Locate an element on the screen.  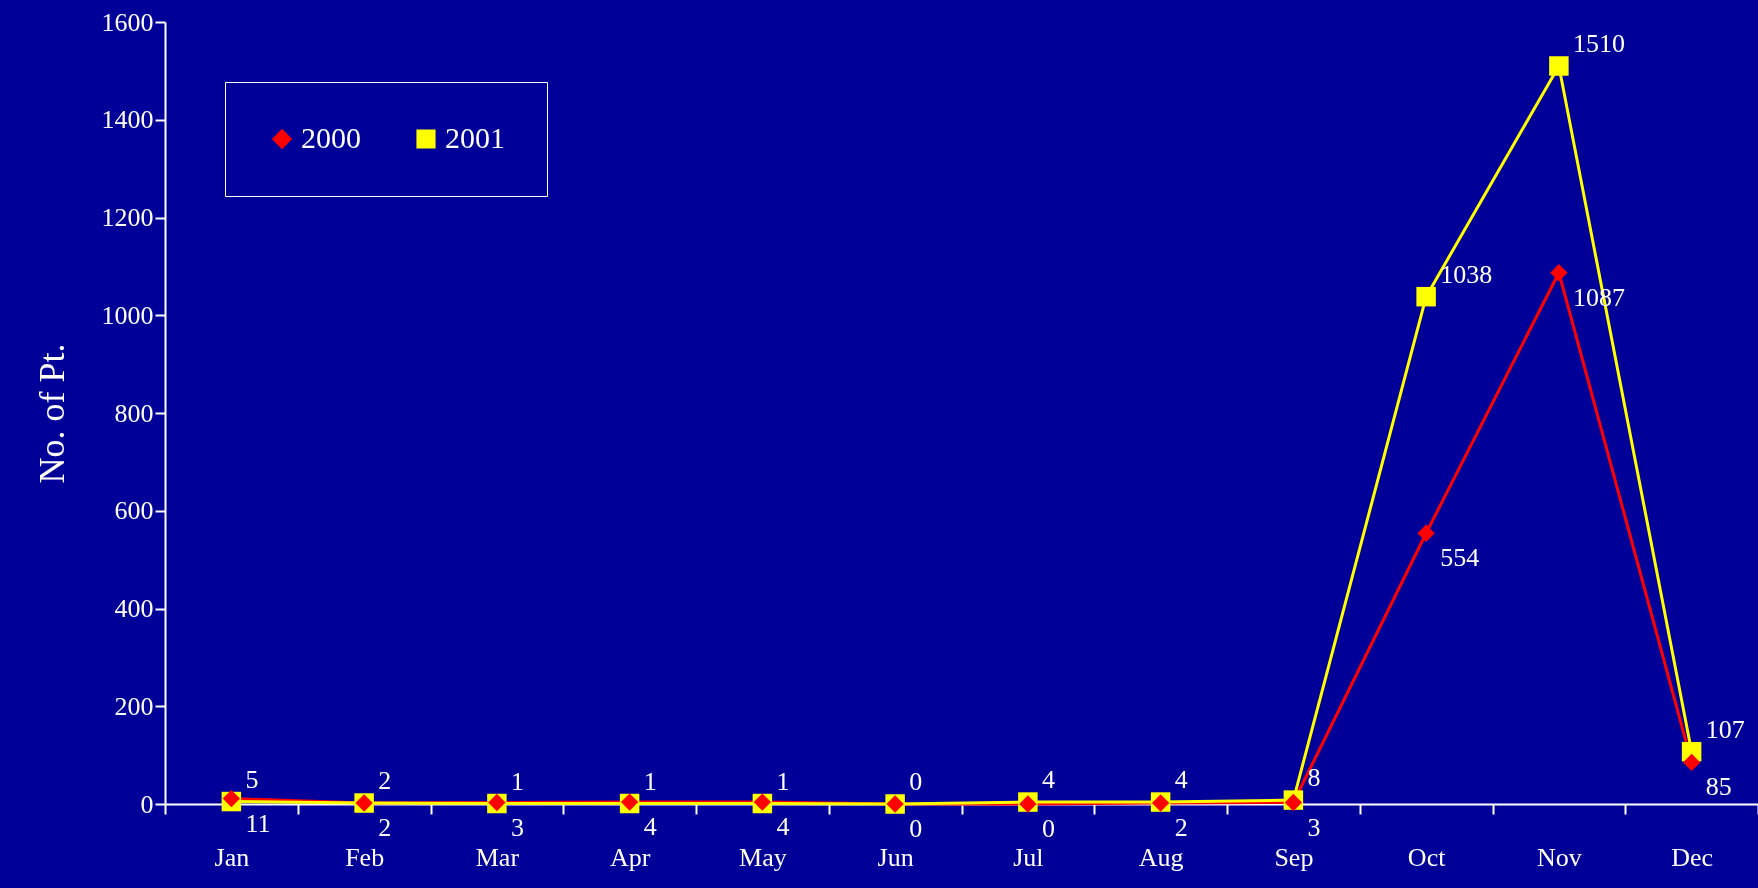
x-tick-label: Feb is located at coordinates (365, 857).